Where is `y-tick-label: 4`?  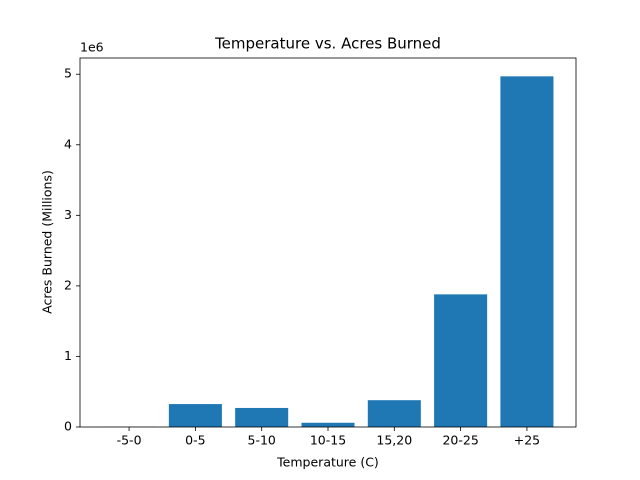
y-tick-label: 4 is located at coordinates (68, 143).